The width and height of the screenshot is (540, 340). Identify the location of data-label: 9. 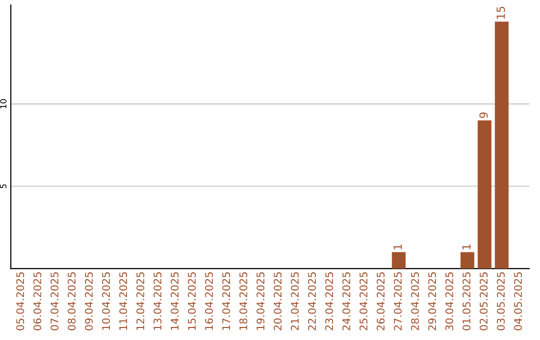
(483, 115).